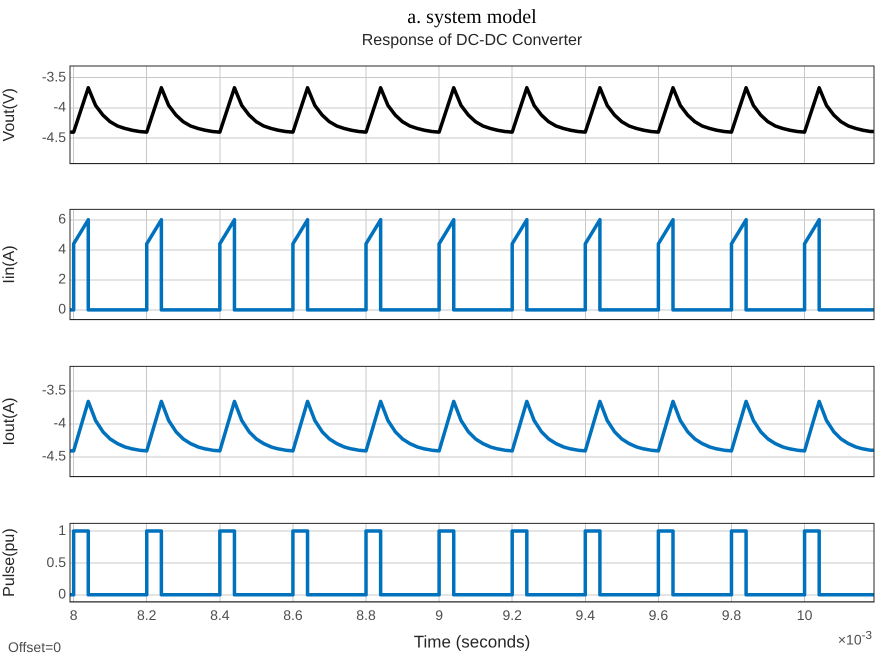 The image size is (876, 657). Describe the element at coordinates (62, 248) in the screenshot. I see `y-tick-label: 4` at that location.